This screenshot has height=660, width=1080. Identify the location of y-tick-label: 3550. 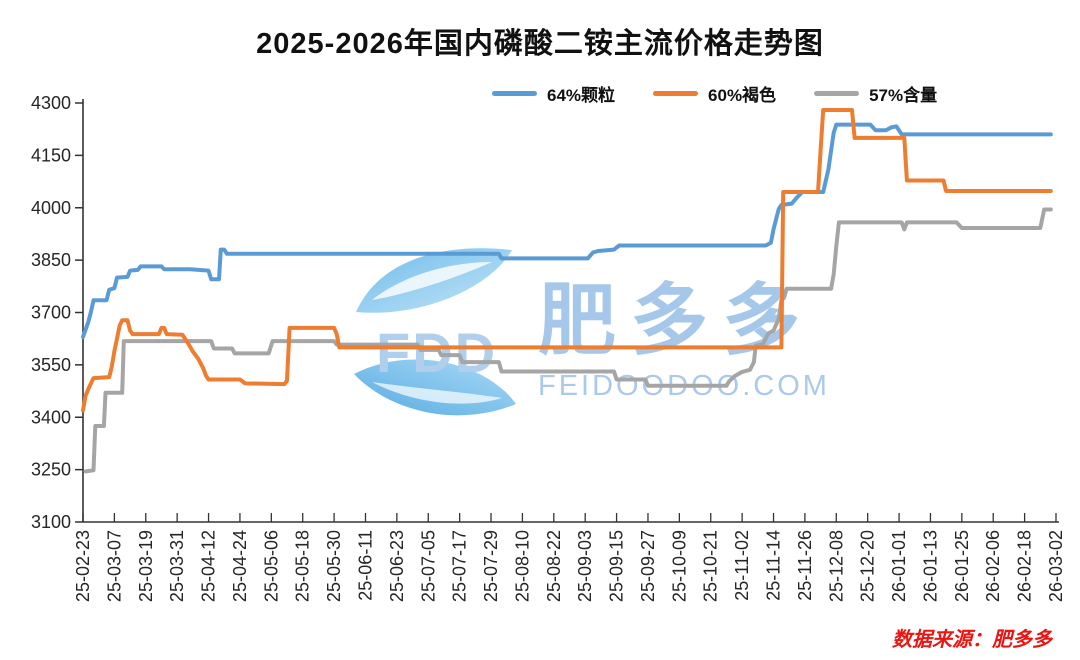
(51, 365).